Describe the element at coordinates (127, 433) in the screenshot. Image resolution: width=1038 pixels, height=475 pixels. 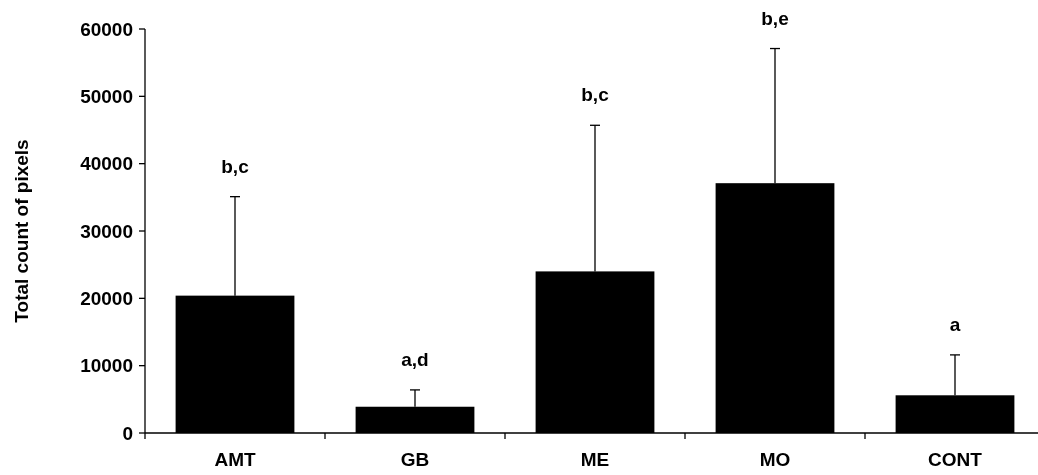
I see `y-tick-label: 0` at that location.